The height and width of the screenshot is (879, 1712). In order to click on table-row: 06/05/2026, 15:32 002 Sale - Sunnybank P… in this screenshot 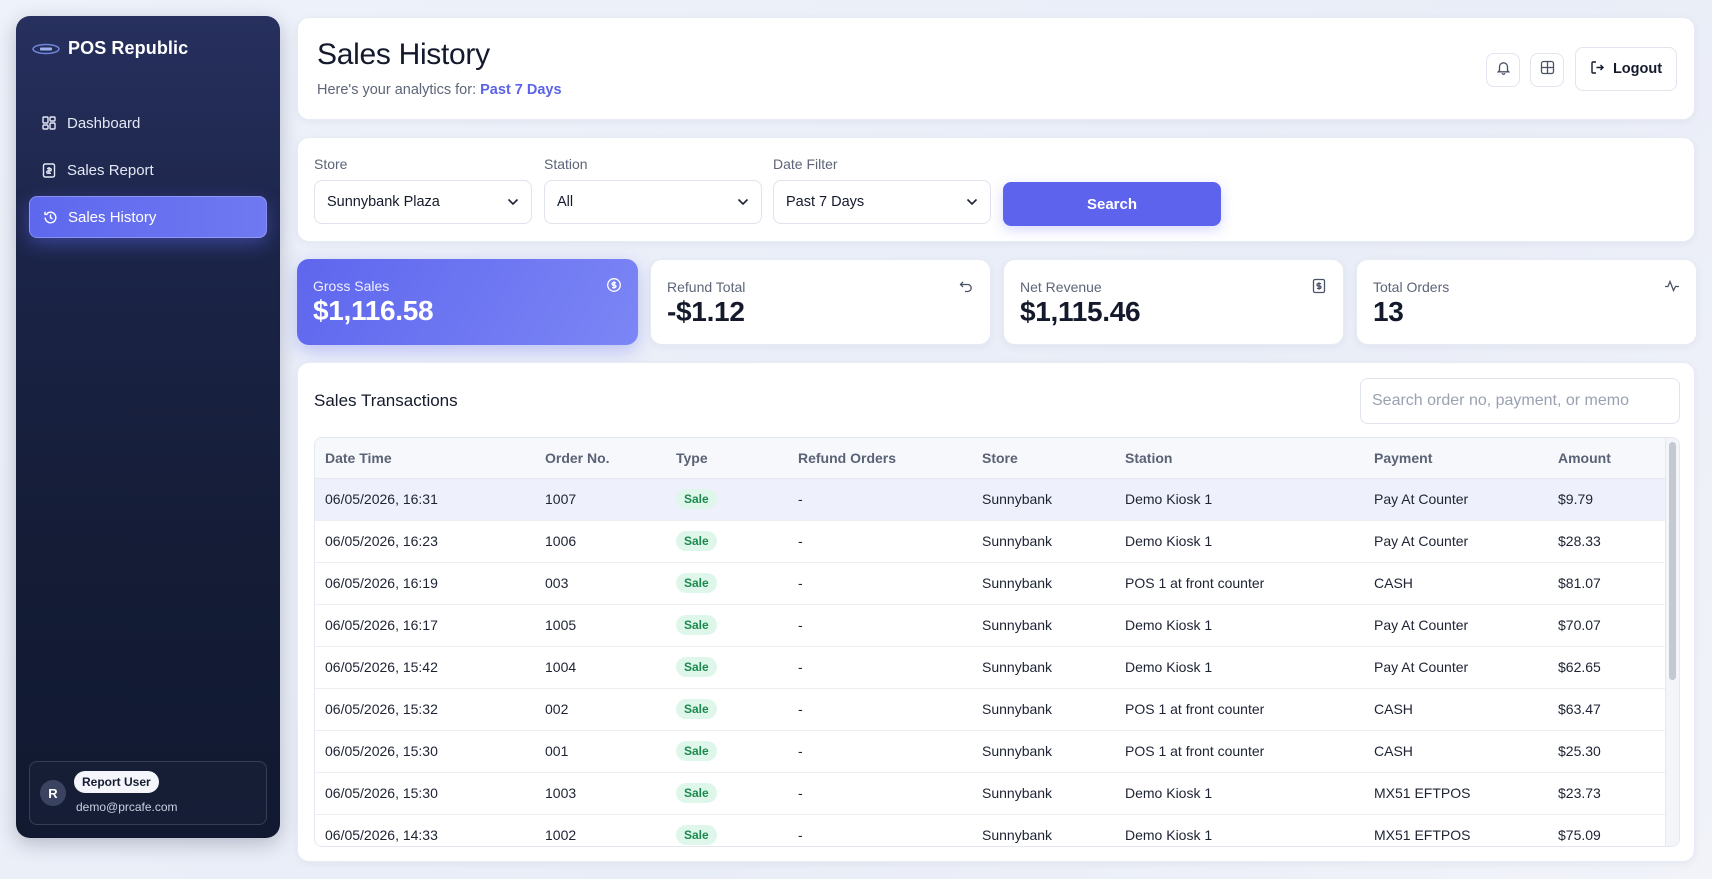, I will do `click(991, 709)`.